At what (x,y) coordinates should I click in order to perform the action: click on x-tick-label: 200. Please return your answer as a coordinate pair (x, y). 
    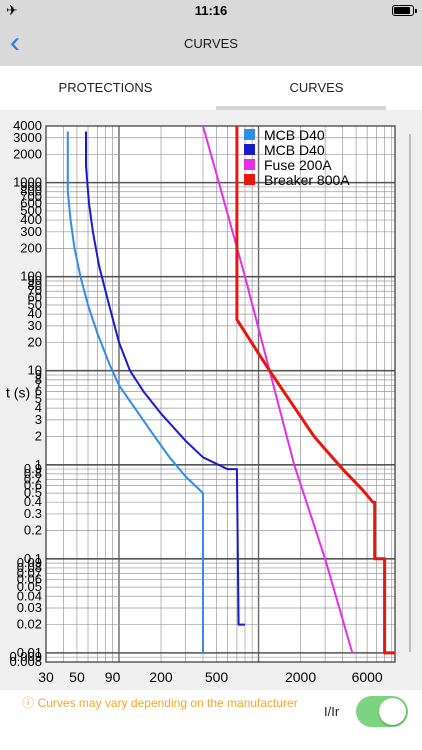
    Looking at the image, I should click on (161, 677).